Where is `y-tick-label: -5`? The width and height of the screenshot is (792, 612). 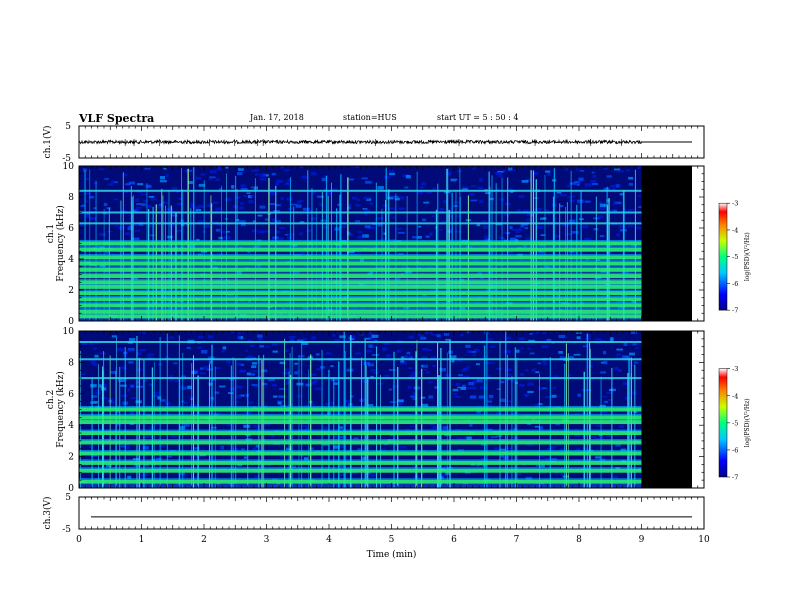
y-tick-label: -5 is located at coordinates (66, 159).